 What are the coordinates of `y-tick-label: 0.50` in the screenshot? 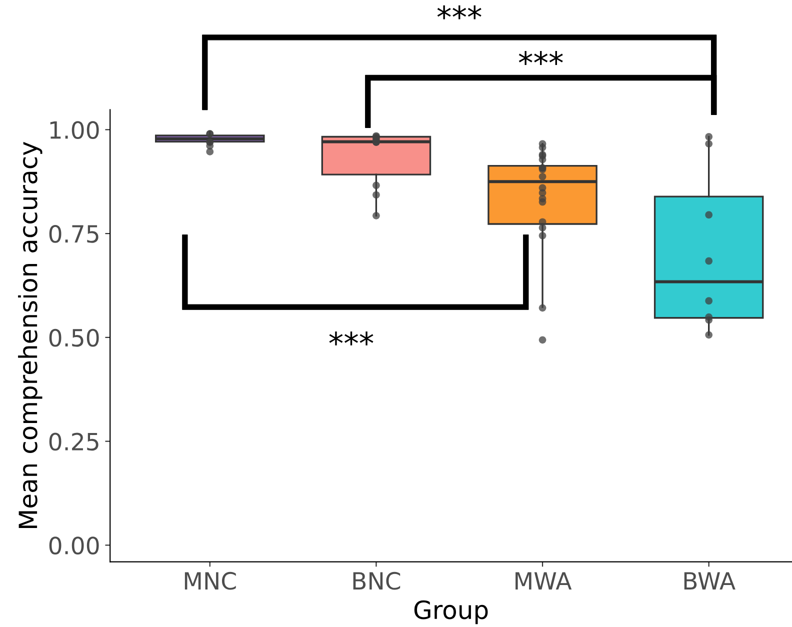 It's located at (74, 337).